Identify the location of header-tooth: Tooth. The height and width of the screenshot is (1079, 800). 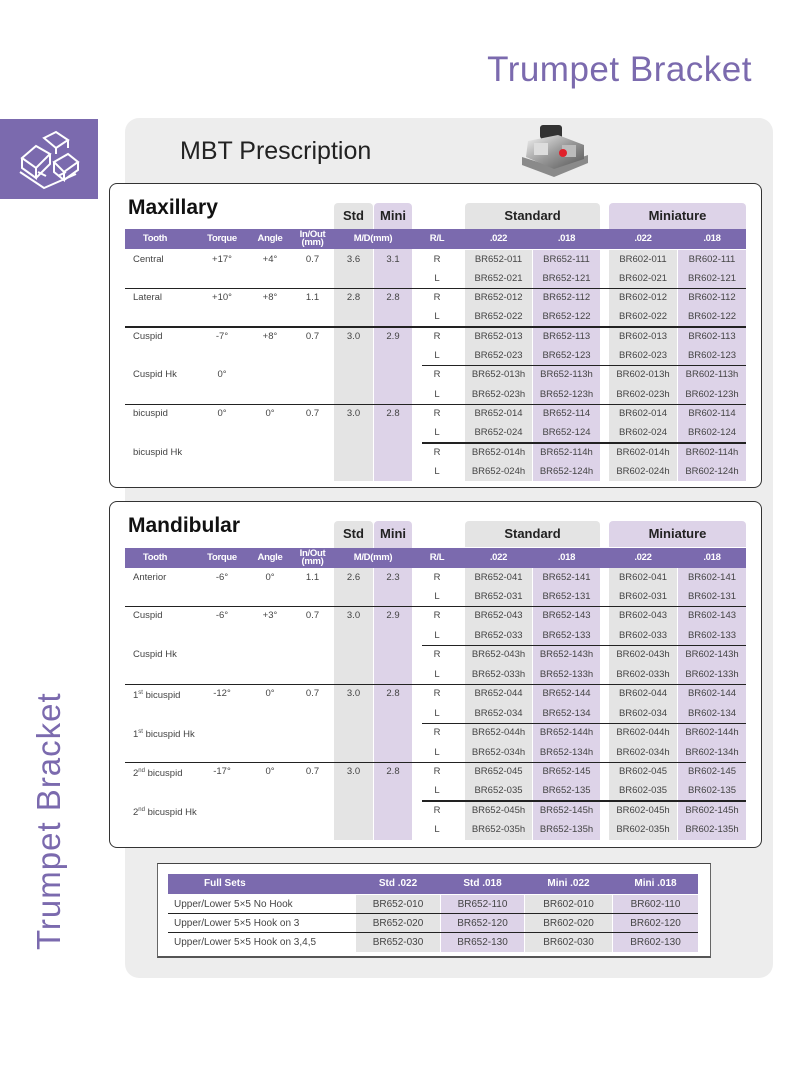
(155, 557).